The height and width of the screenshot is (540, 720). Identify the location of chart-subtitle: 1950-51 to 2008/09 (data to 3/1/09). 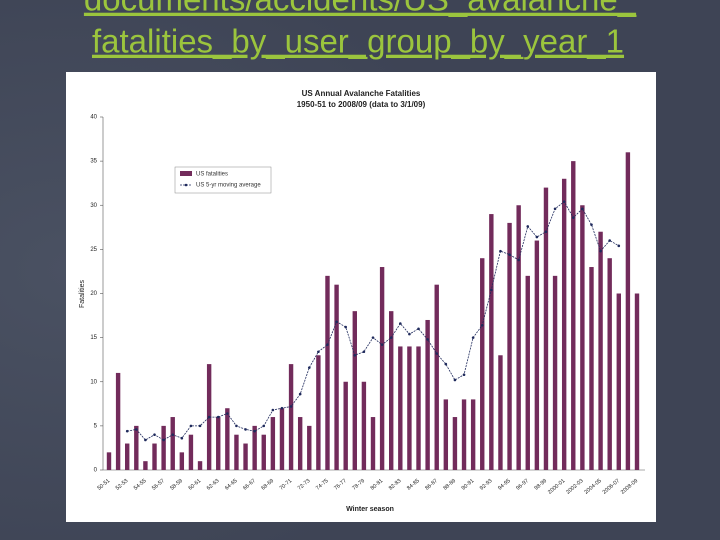
(361, 104).